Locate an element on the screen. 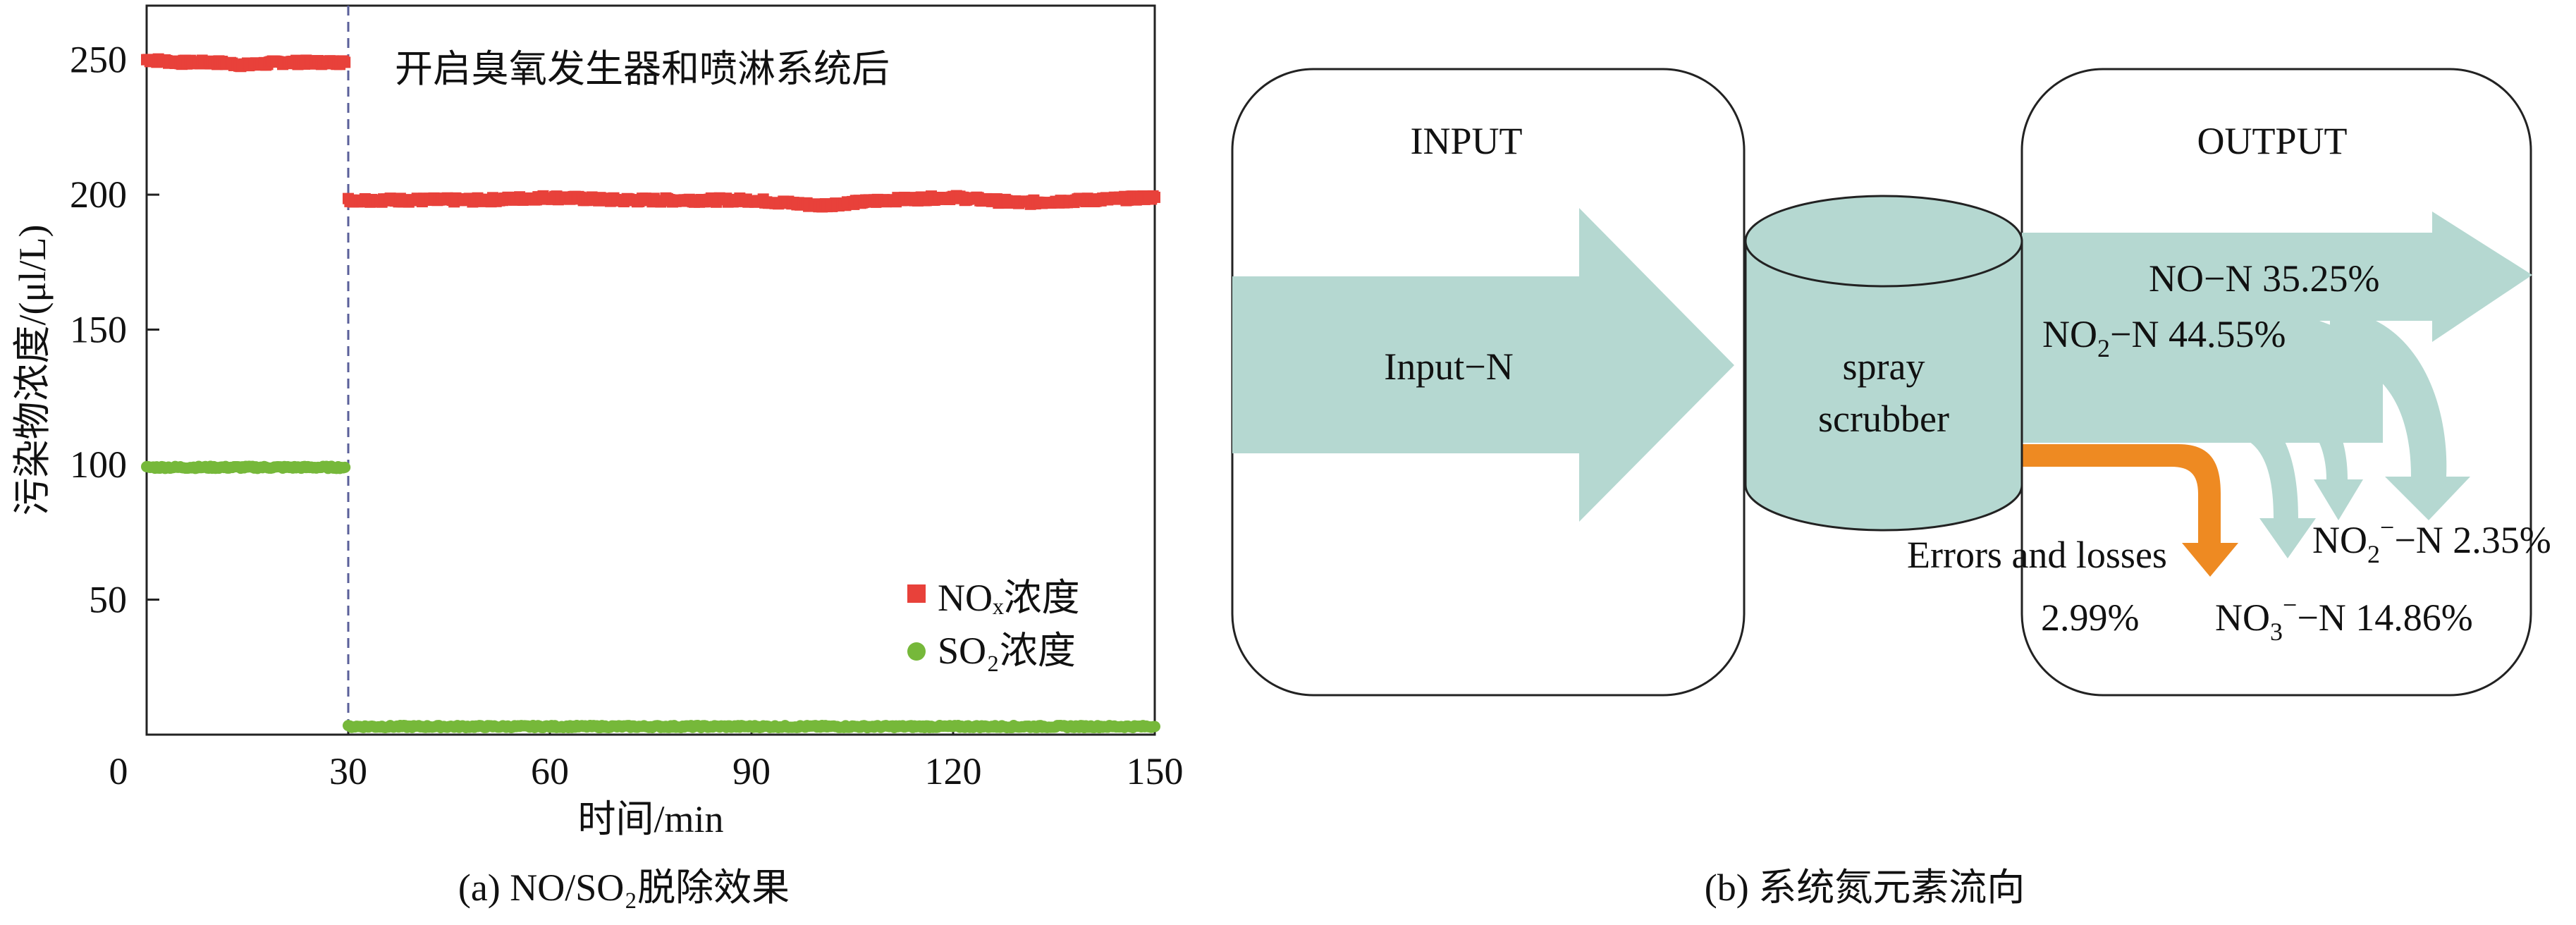 The width and height of the screenshot is (2576, 925). x-axis-label: 时间/min is located at coordinates (650, 819).